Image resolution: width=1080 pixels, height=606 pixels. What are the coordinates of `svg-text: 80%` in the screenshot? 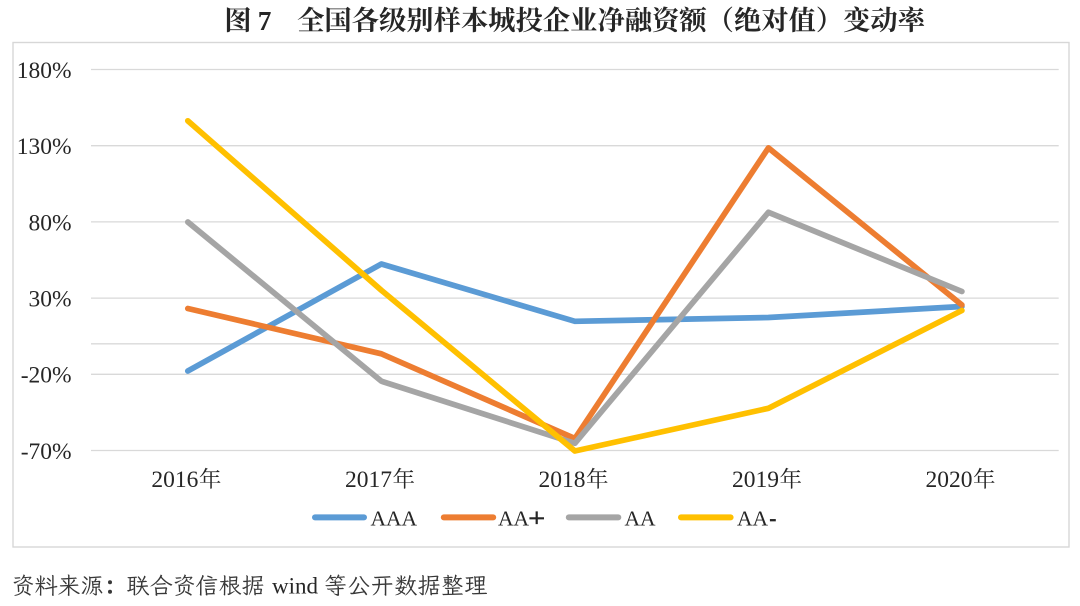 It's located at (50, 223).